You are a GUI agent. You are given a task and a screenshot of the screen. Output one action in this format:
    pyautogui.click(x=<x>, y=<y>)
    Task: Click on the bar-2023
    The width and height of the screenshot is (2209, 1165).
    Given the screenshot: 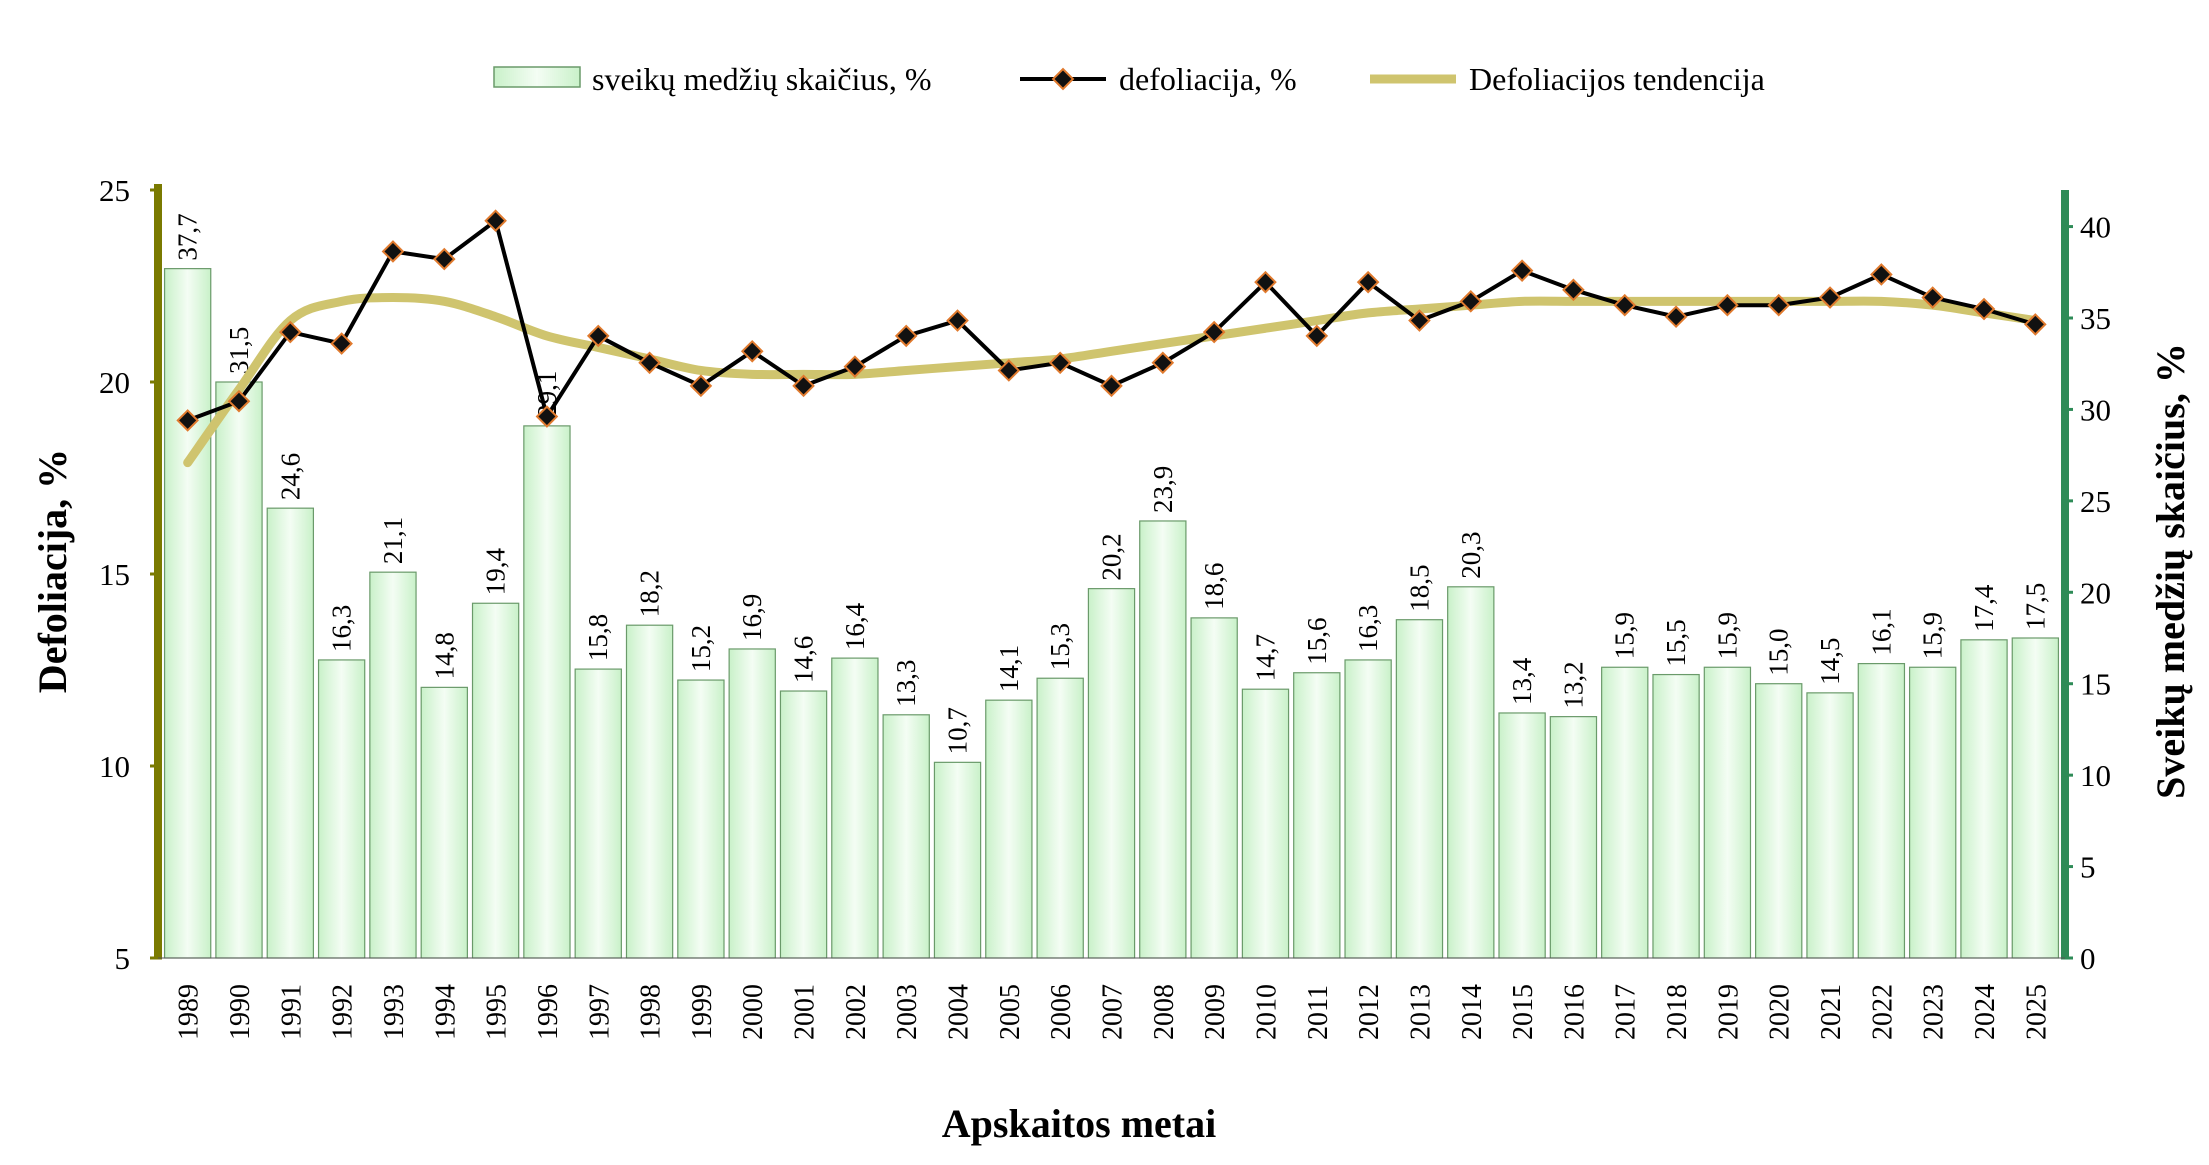 What is the action you would take?
    pyautogui.click(x=1932, y=812)
    